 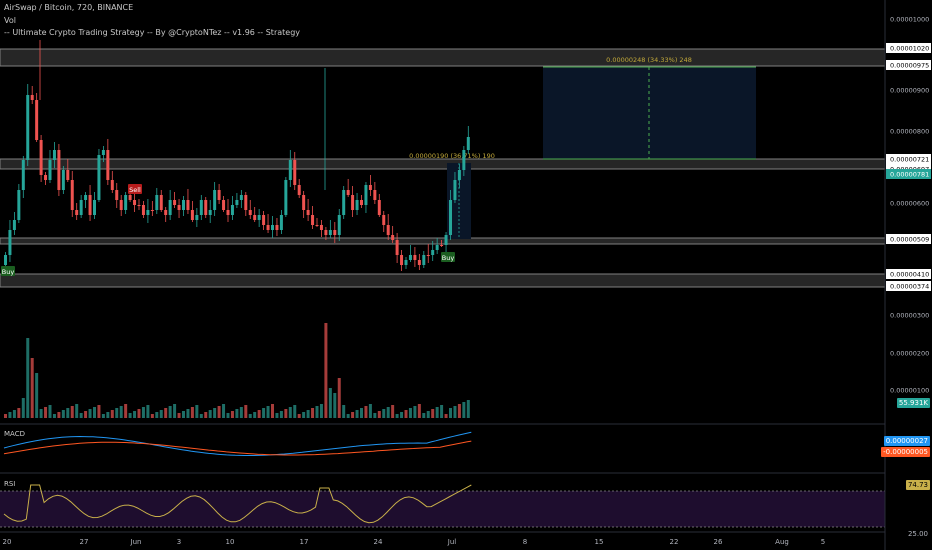 I want to click on time-axis-label: 5, so click(x=823, y=542).